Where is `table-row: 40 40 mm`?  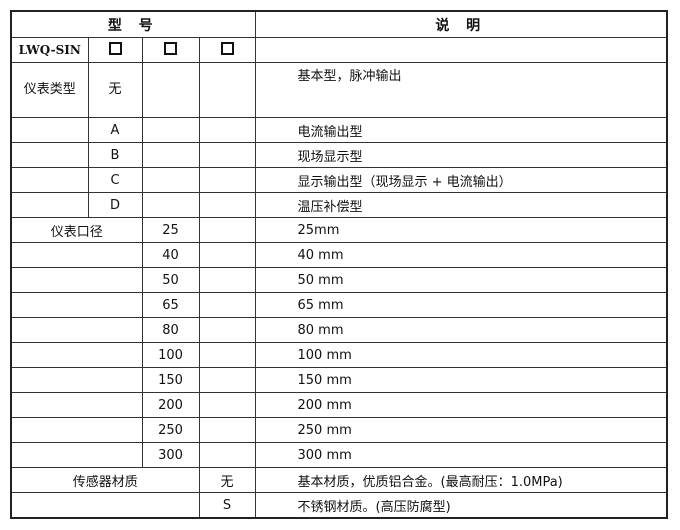
table-row: 40 40 mm is located at coordinates (339, 255).